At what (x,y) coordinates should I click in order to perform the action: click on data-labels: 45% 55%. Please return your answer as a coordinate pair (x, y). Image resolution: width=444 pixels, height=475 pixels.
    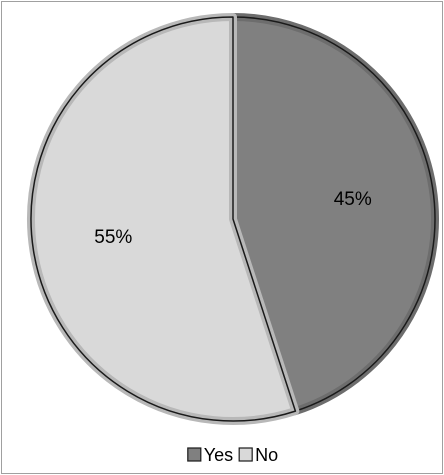
    Looking at the image, I should click on (233, 218).